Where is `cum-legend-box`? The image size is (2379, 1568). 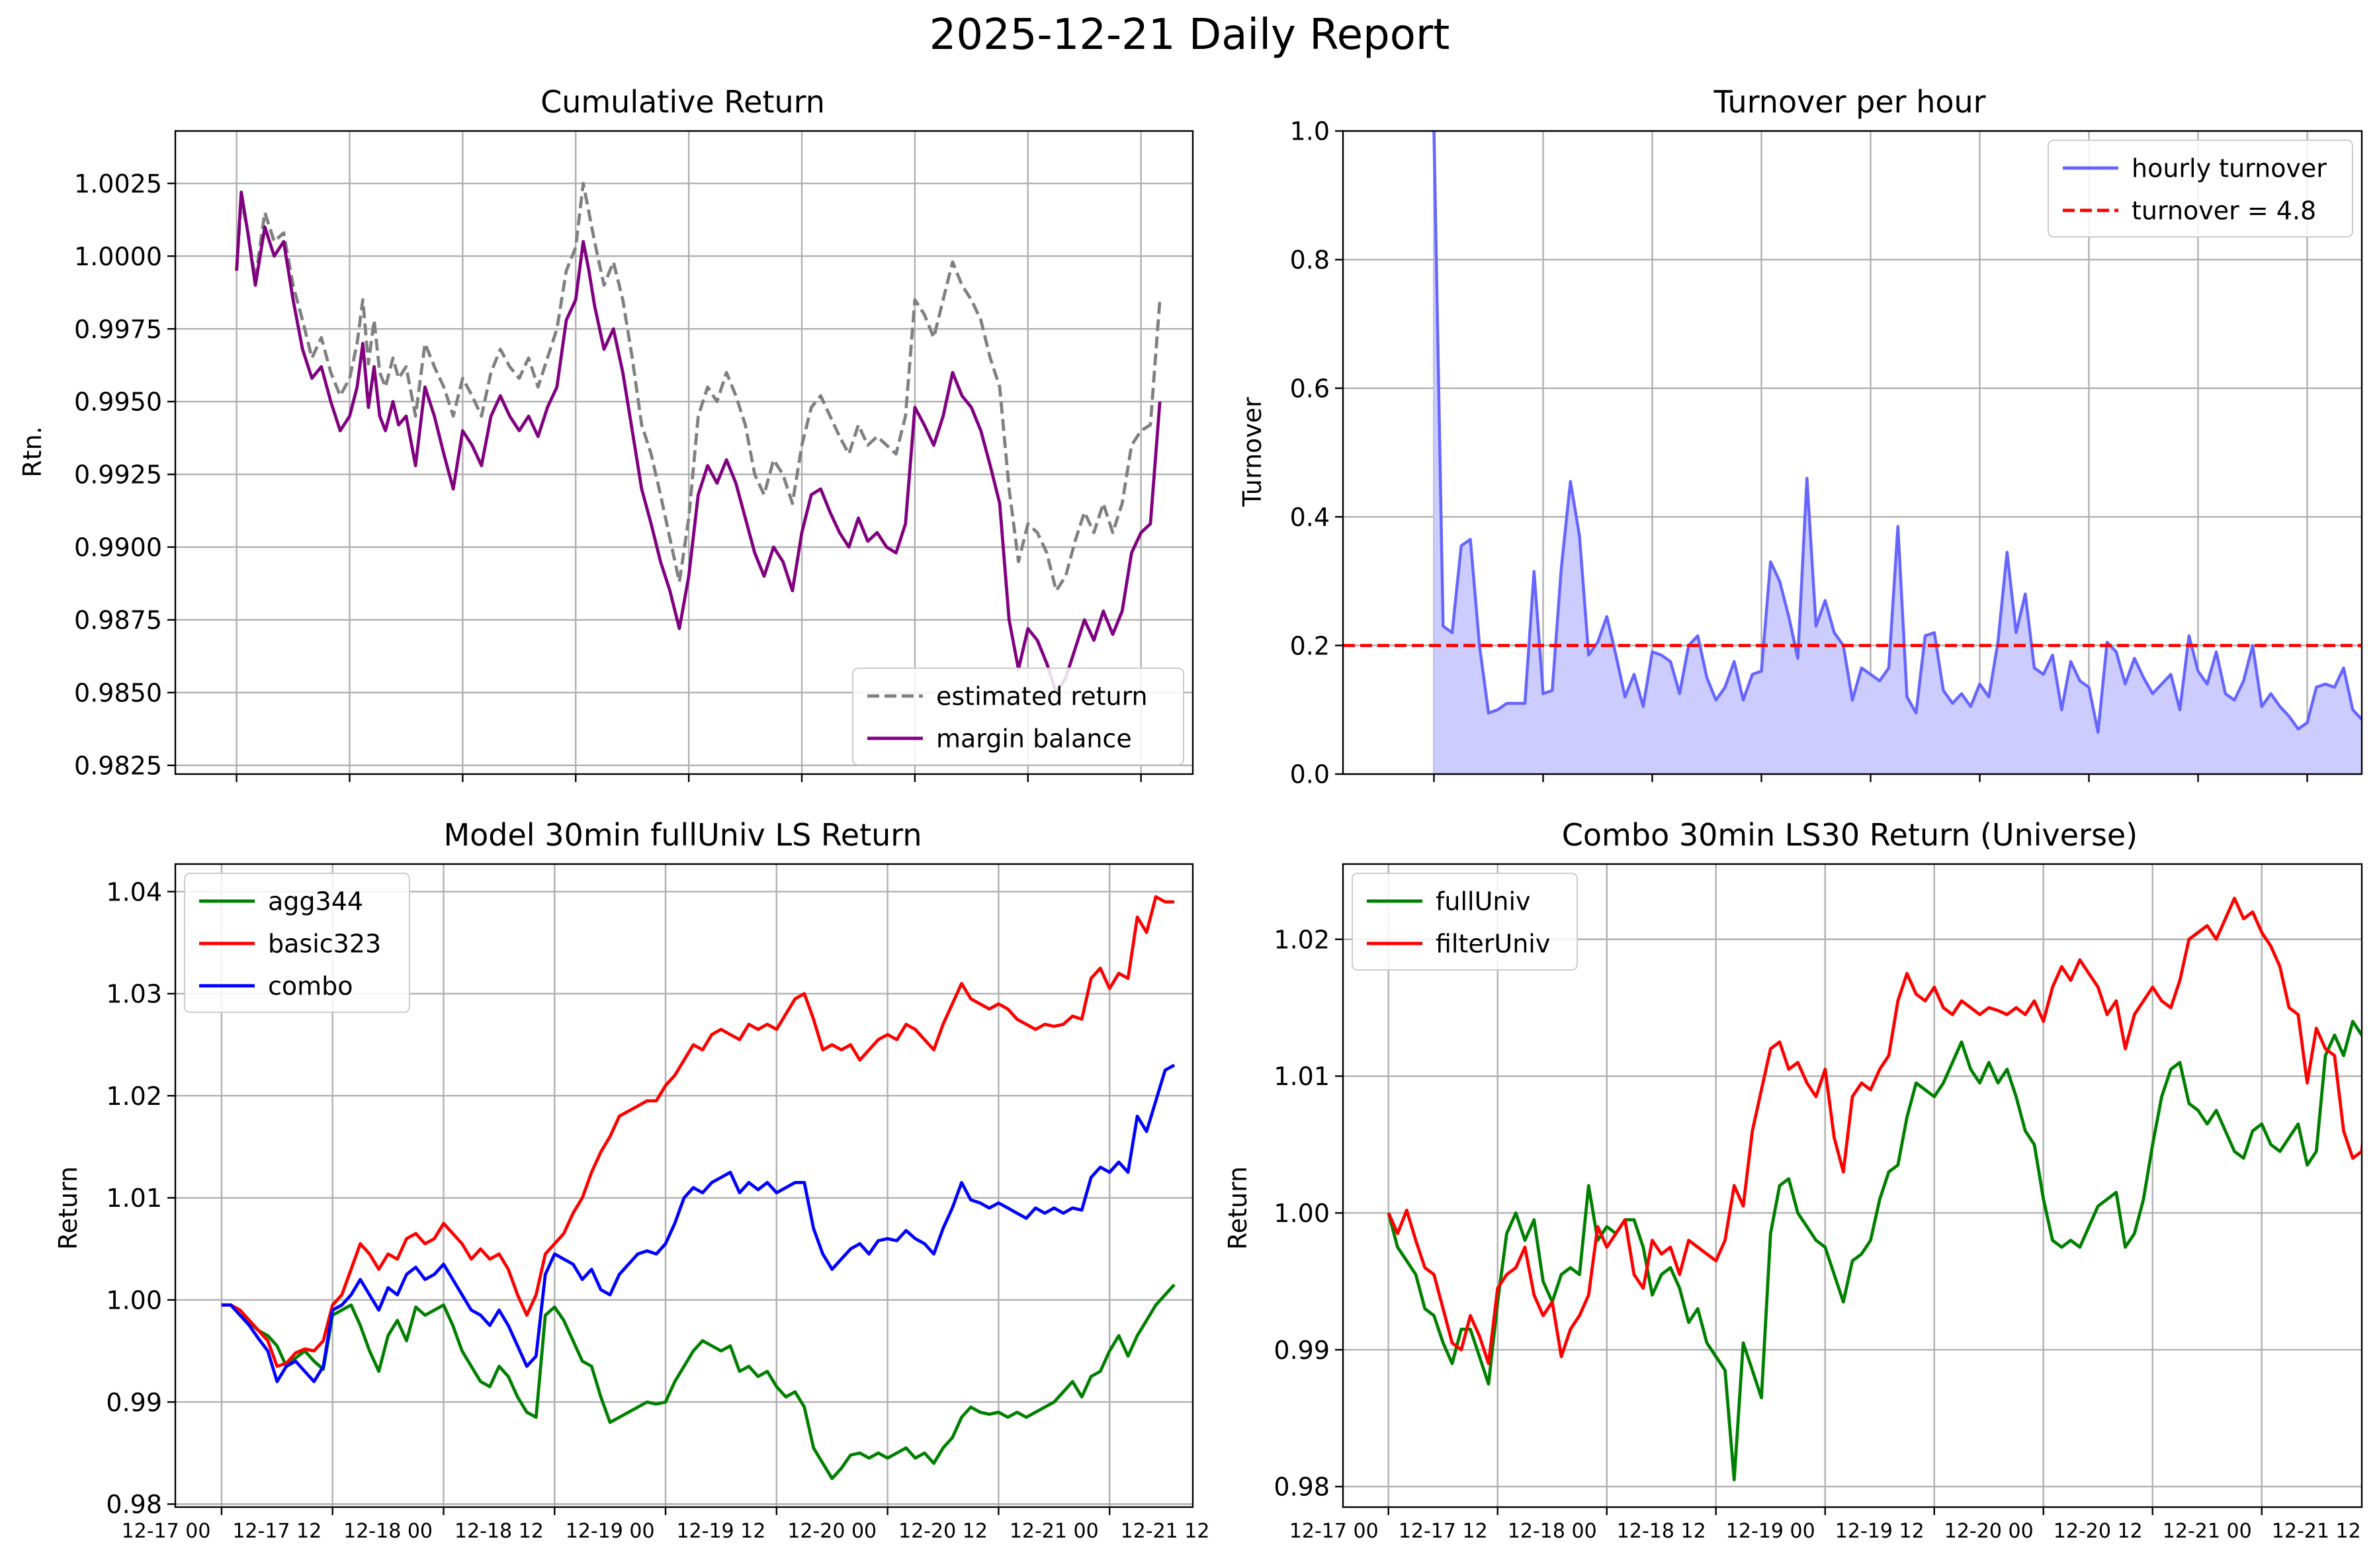 cum-legend-box is located at coordinates (1018, 717).